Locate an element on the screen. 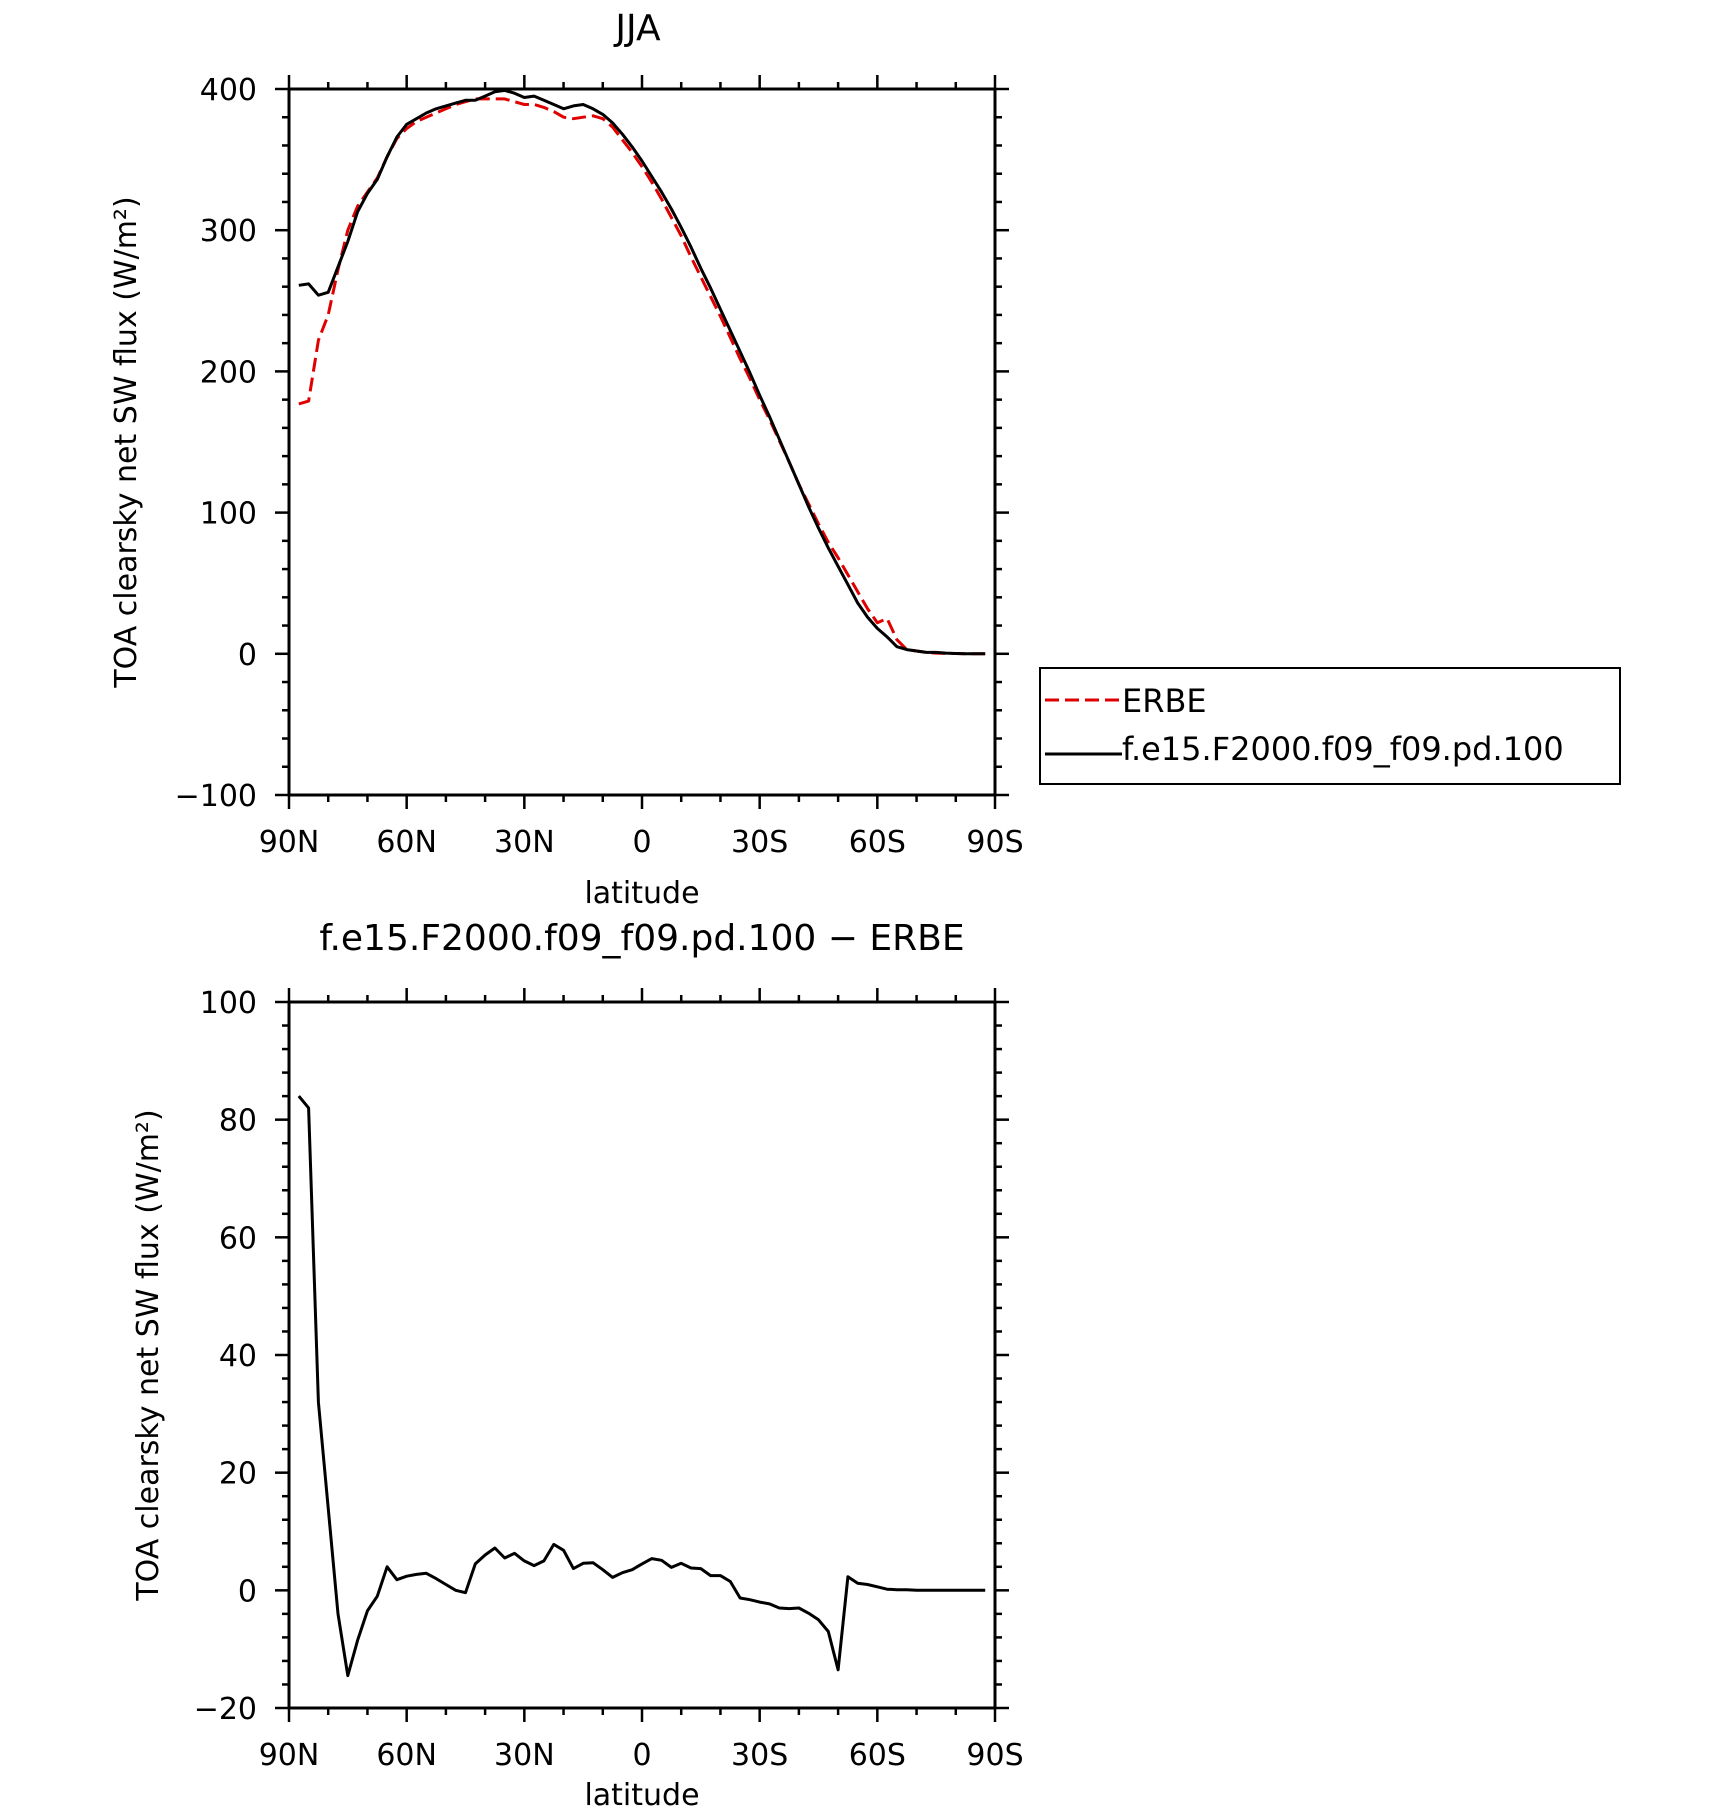 This screenshot has height=1811, width=1710. y-tick-labels: 100 80 60 40 20 0 −20 is located at coordinates (225, 1356).